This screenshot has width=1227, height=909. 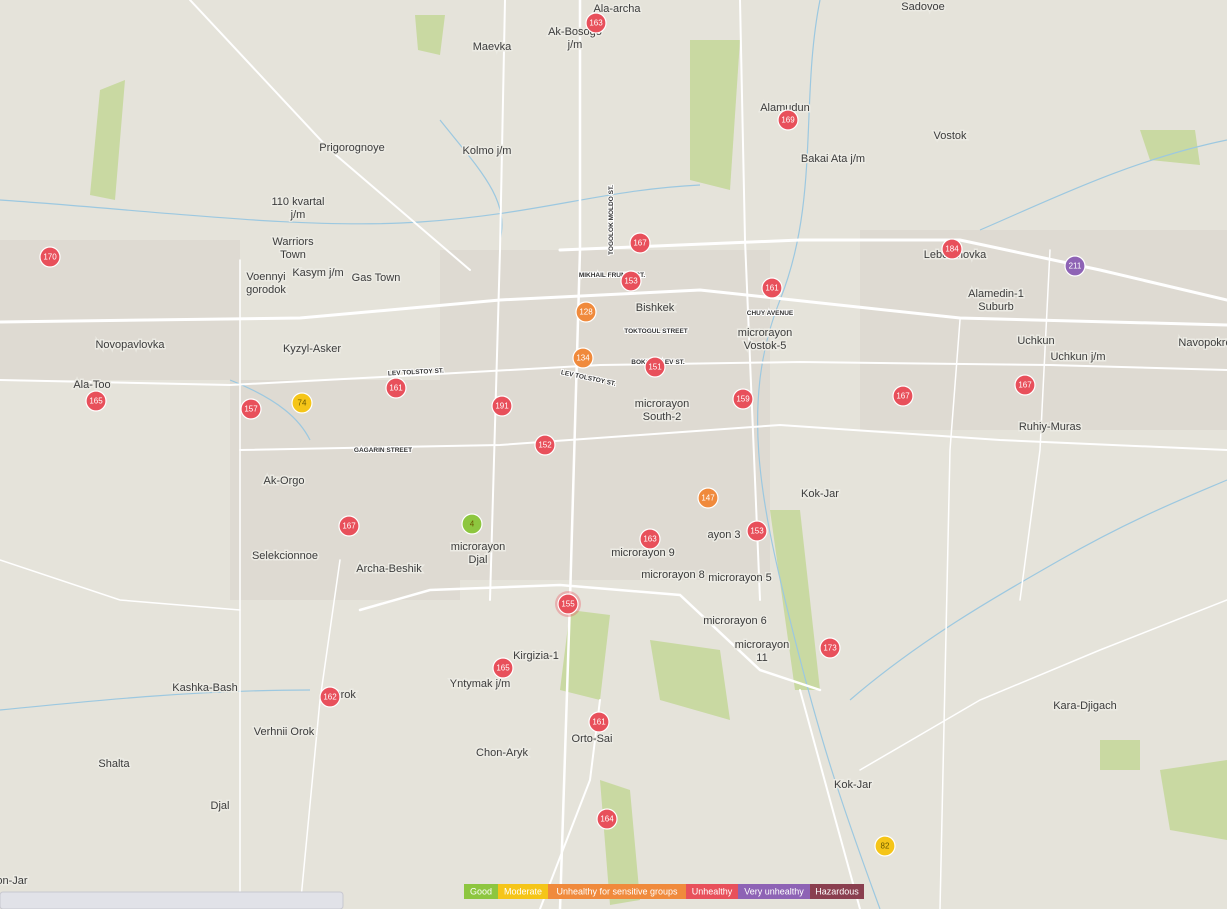 I want to click on aqi-value: 128, so click(x=586, y=312).